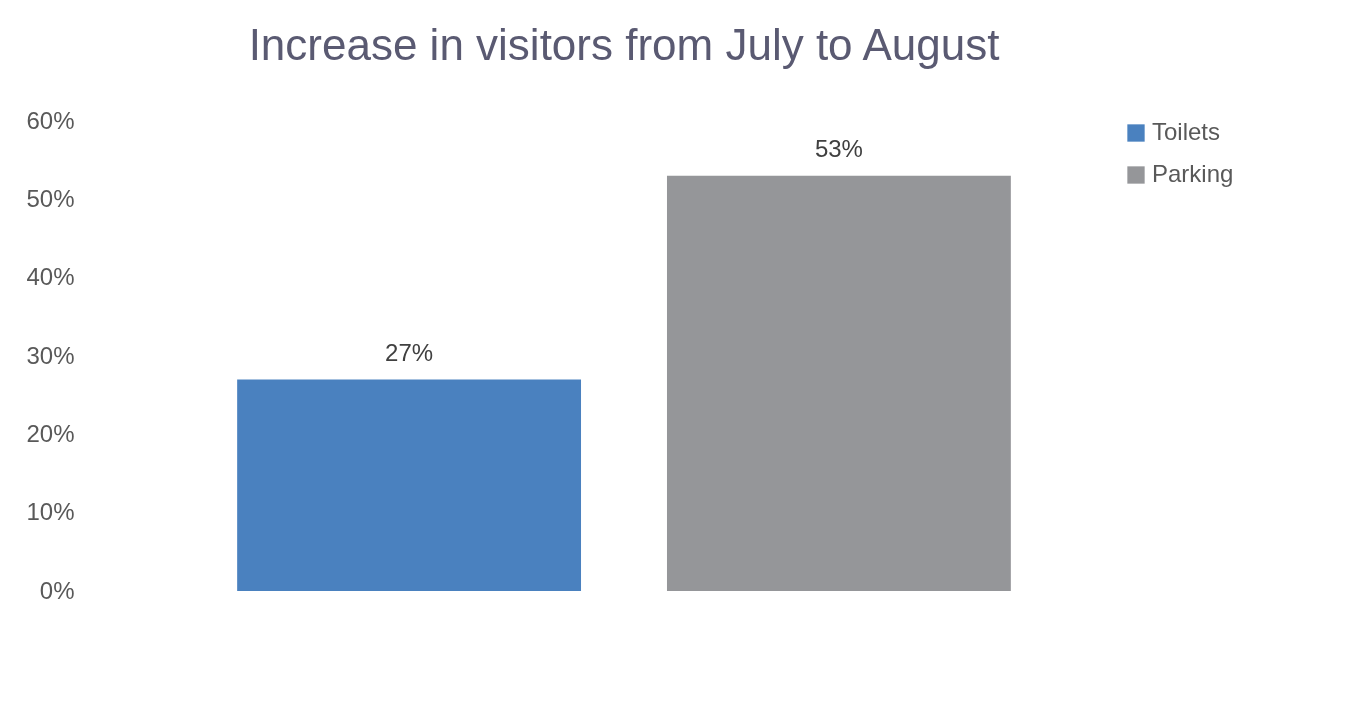 The height and width of the screenshot is (704, 1360). I want to click on y-tick-label: 40%, so click(50, 277).